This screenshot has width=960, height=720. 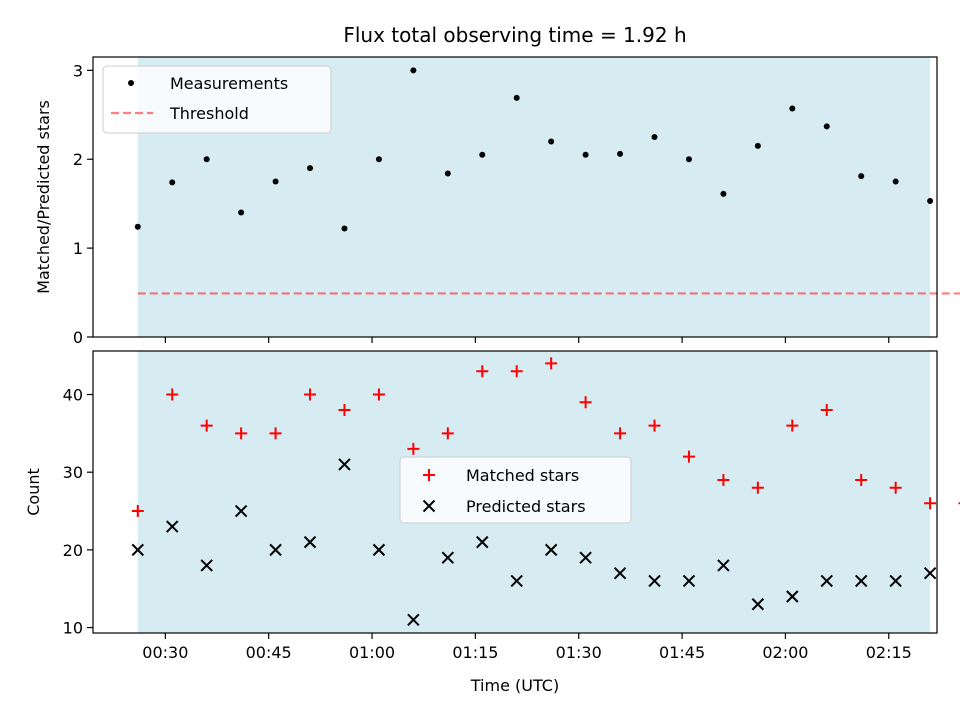 I want to click on y-tick-label: 2, so click(x=78, y=159).